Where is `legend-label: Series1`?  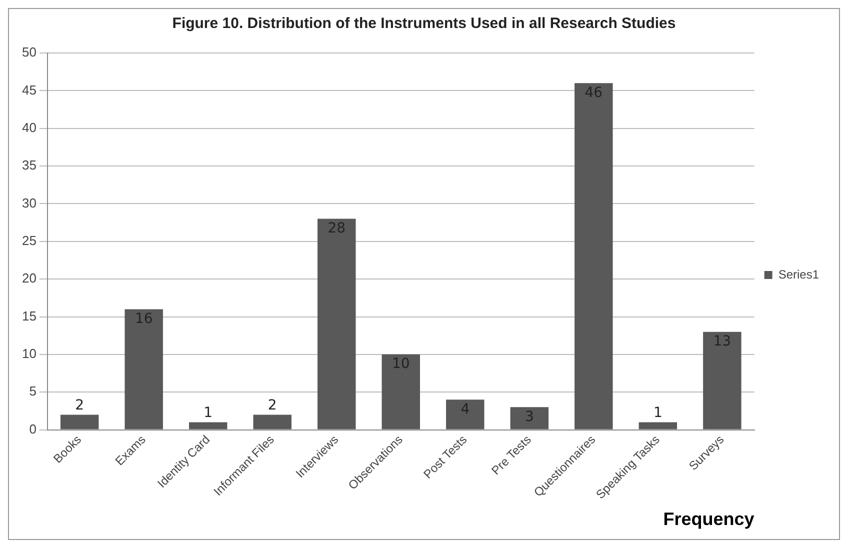 legend-label: Series1 is located at coordinates (799, 274).